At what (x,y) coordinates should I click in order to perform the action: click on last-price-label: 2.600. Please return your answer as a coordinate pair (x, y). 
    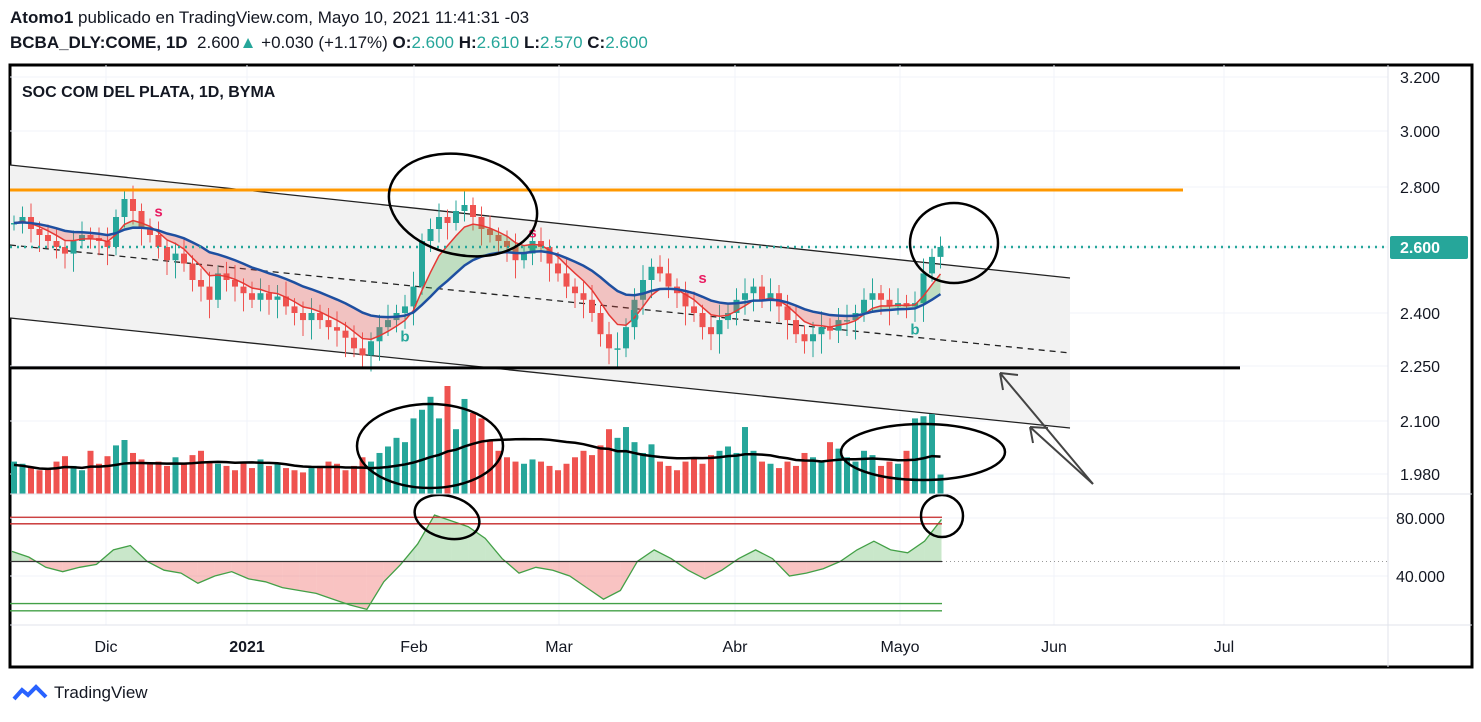
    Looking at the image, I should click on (1420, 248).